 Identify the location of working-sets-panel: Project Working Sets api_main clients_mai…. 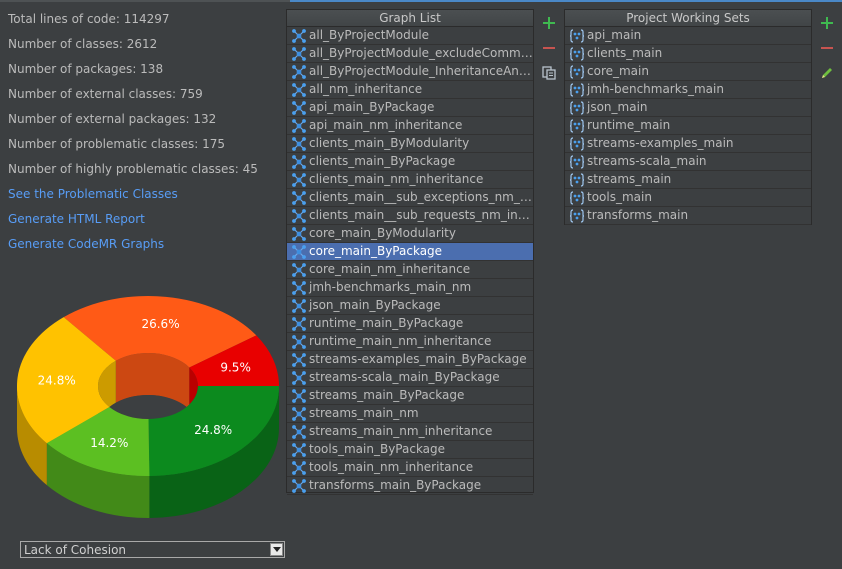
(688, 117).